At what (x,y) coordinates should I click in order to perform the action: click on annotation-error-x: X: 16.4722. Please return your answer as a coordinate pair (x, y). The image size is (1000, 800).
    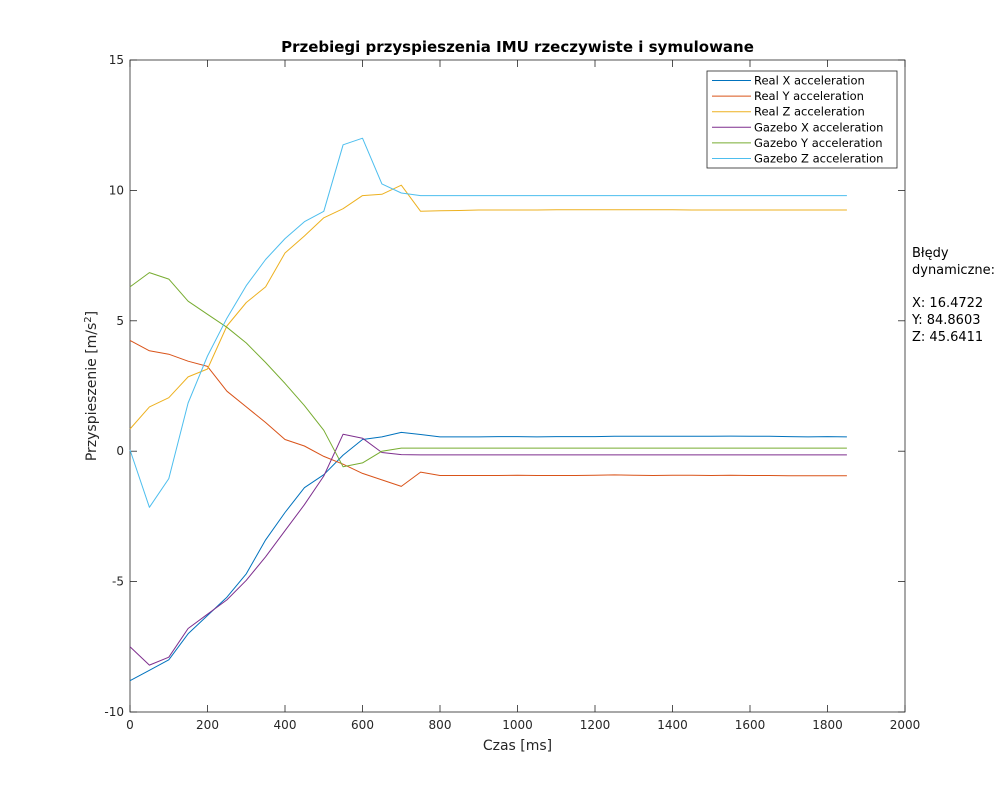
    Looking at the image, I should click on (947, 303).